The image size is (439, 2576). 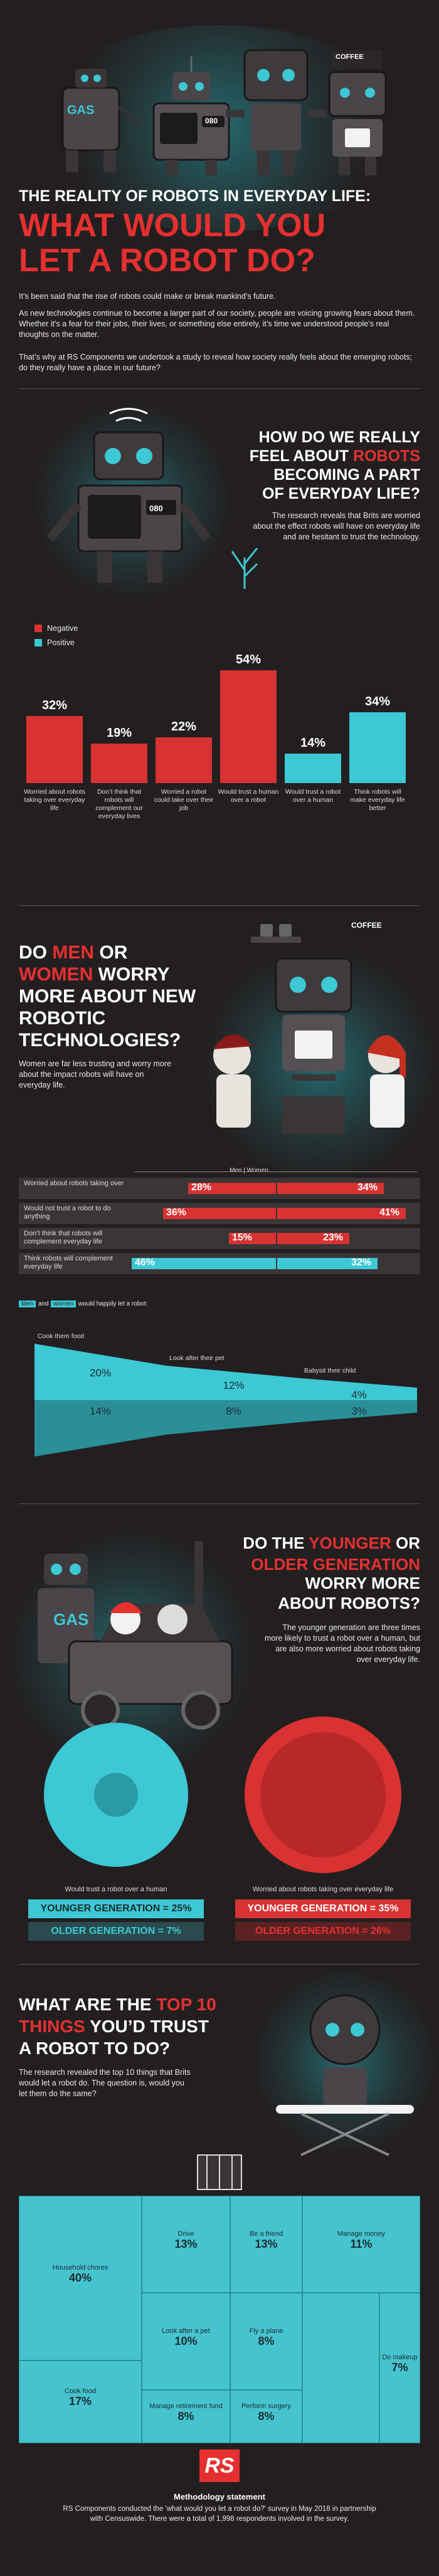 I want to click on top10-heading-what: WHAT ARE THE, so click(x=85, y=2004).